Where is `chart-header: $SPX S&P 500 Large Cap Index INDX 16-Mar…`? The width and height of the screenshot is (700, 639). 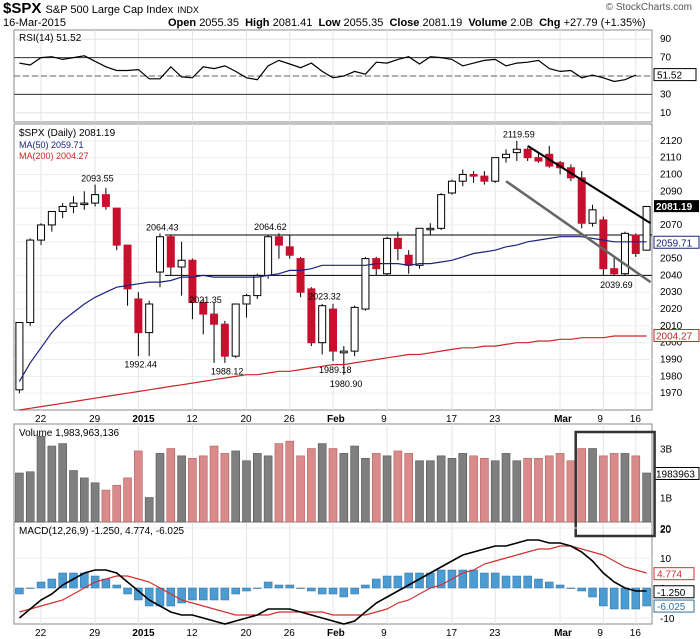 chart-header: $SPX S&P 500 Large Cap Index INDX 16-Mar… is located at coordinates (350, 15).